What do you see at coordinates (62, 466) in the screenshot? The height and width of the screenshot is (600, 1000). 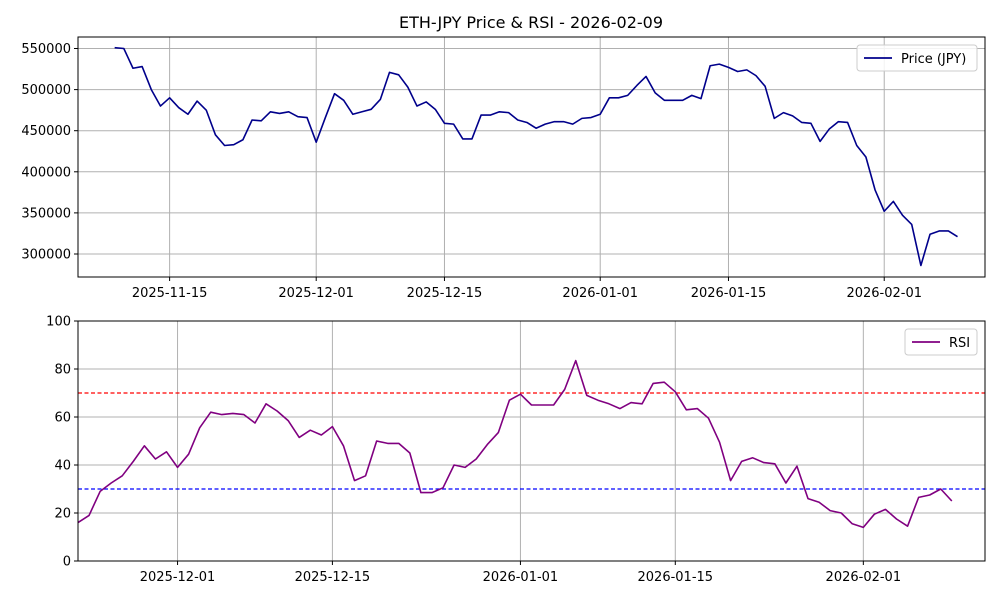 I see `y-tick-label: 40` at bounding box center [62, 466].